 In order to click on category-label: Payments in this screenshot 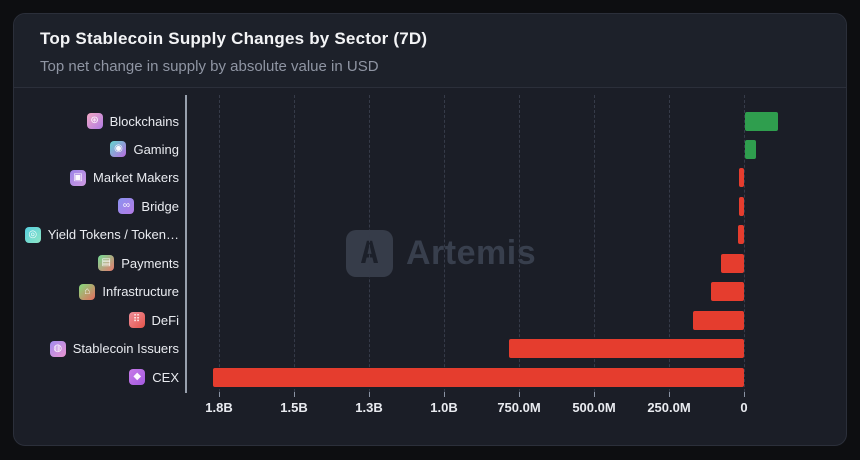, I will do `click(150, 263)`.